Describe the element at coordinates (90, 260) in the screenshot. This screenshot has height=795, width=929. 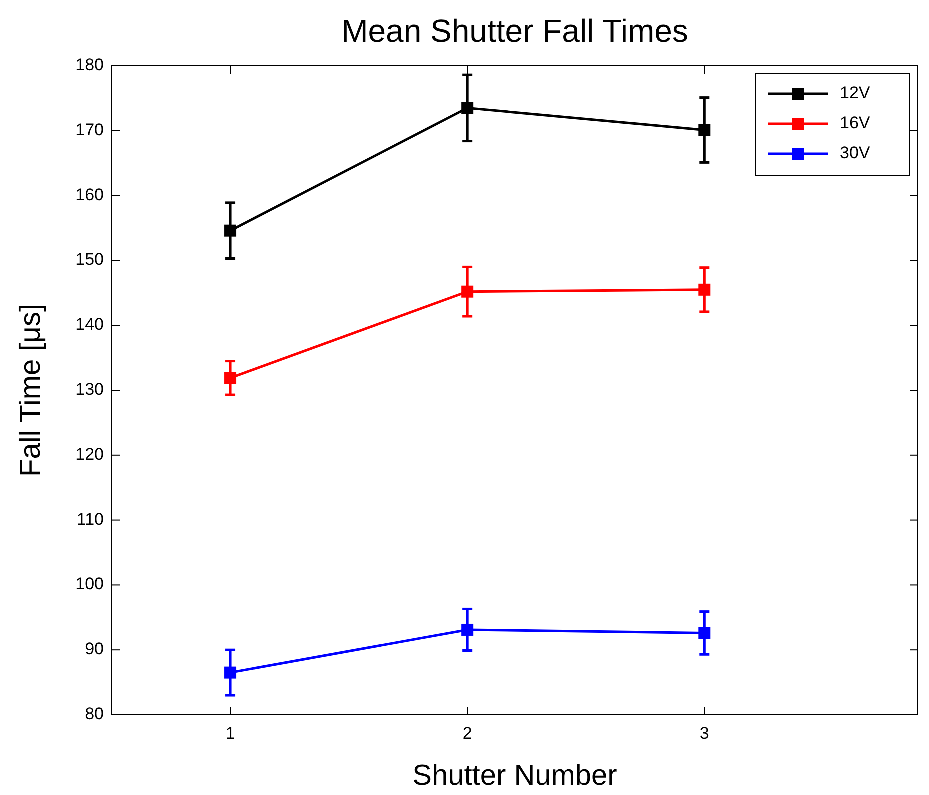
I see `y-tick-label: 150` at that location.